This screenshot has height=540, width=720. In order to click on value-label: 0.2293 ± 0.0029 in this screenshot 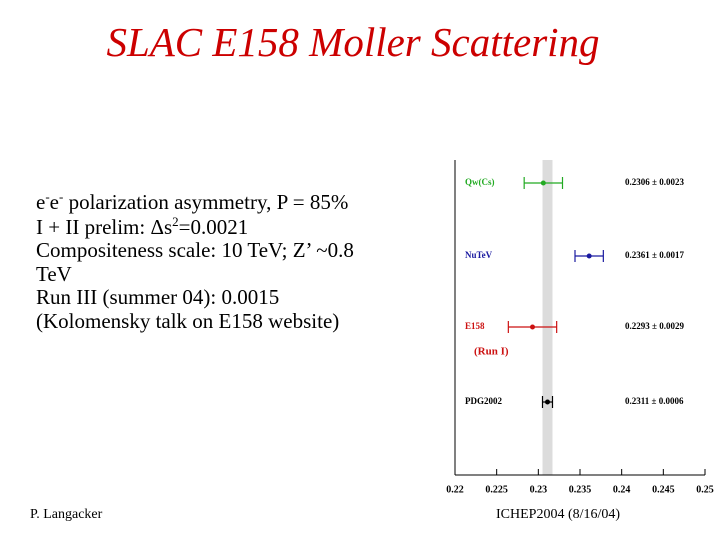, I will do `click(654, 326)`.